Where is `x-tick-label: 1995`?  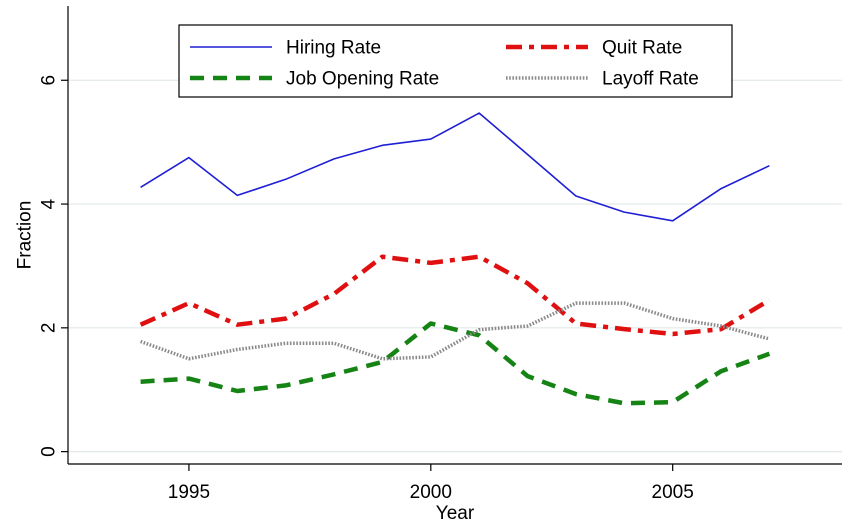
x-tick-label: 1995 is located at coordinates (189, 492).